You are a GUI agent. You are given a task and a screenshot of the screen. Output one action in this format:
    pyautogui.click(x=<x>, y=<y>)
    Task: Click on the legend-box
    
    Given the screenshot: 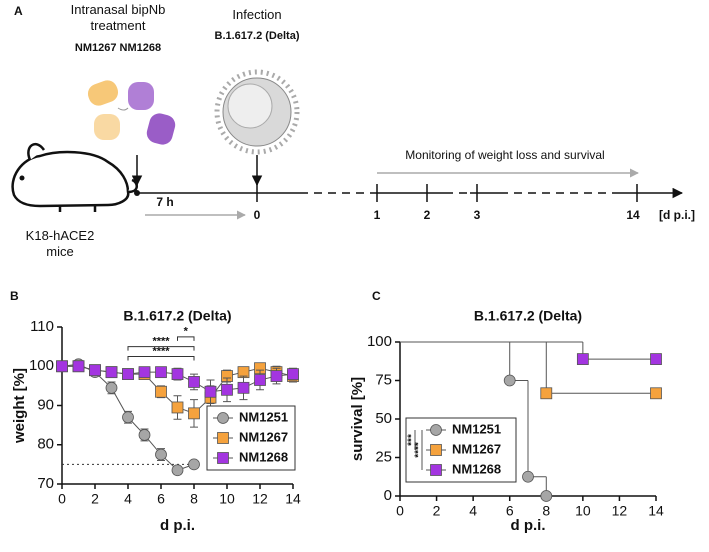 What is the action you would take?
    pyautogui.click(x=461, y=450)
    